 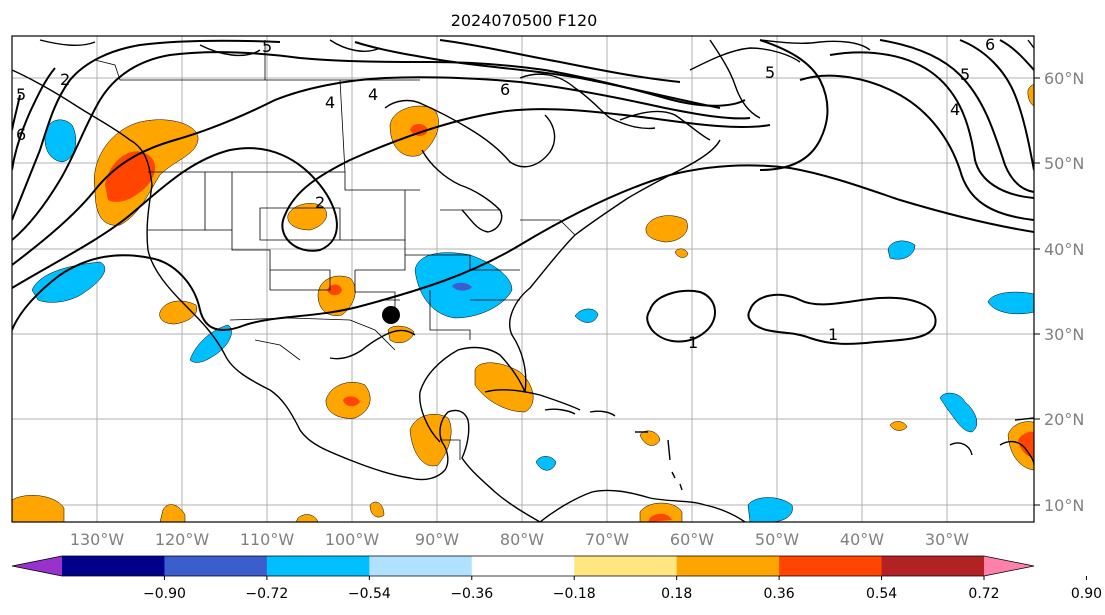 I want to click on colorbar-tick-label: 0.54, so click(x=881, y=594).